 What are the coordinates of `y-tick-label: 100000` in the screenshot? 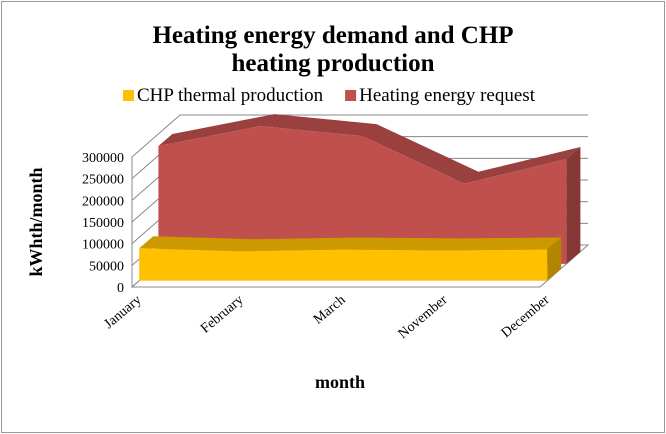 It's located at (103, 245).